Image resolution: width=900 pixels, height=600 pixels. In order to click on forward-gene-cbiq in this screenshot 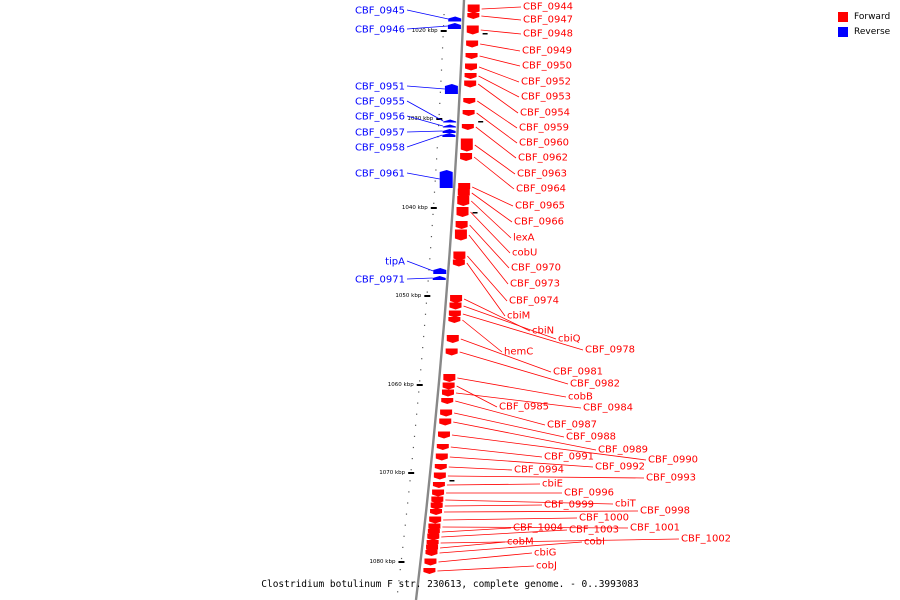, I will do `click(455, 306)`.